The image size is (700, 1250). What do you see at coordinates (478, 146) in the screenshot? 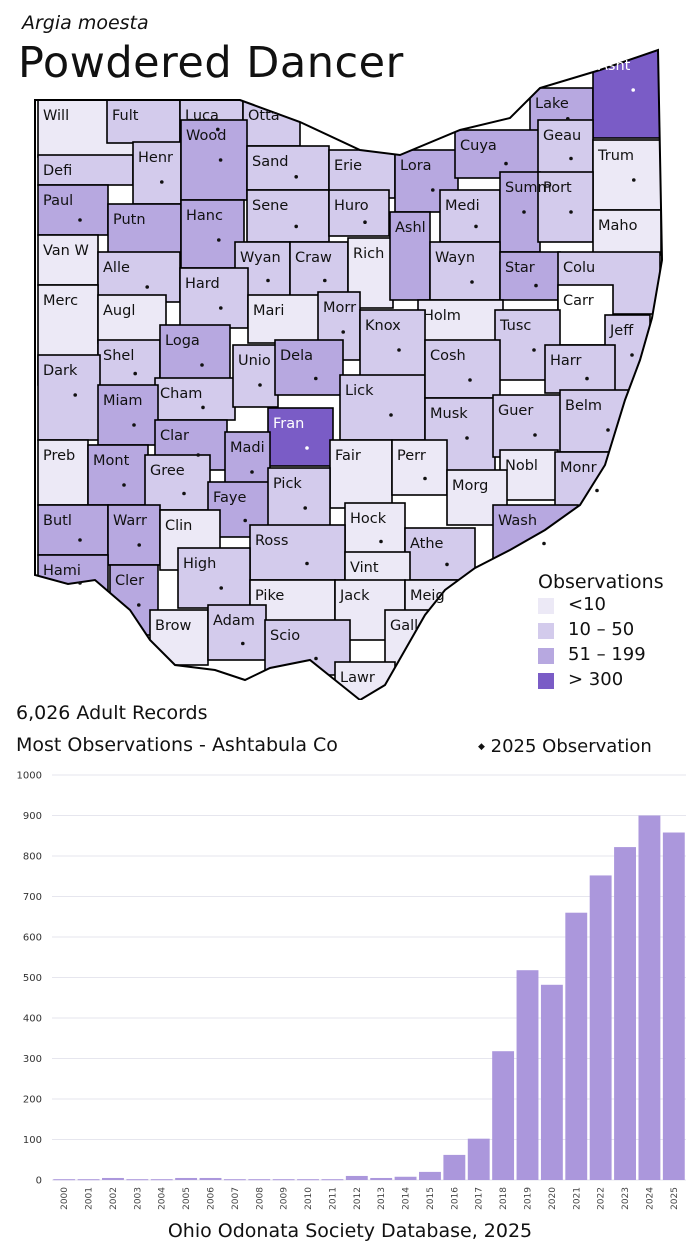
I see `county-label: Cuya` at bounding box center [478, 146].